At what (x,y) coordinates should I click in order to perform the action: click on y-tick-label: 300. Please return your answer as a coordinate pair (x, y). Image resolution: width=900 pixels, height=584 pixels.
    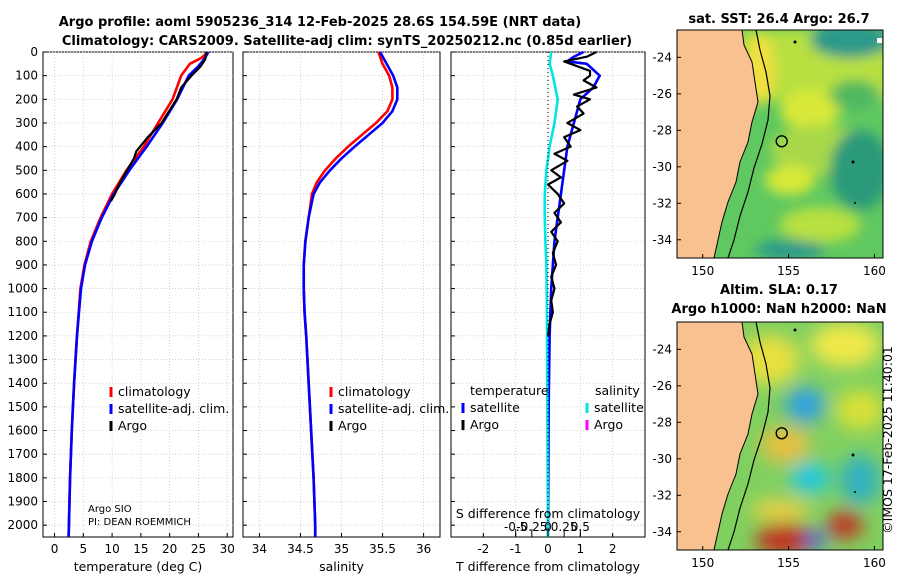
    Looking at the image, I should click on (26, 123).